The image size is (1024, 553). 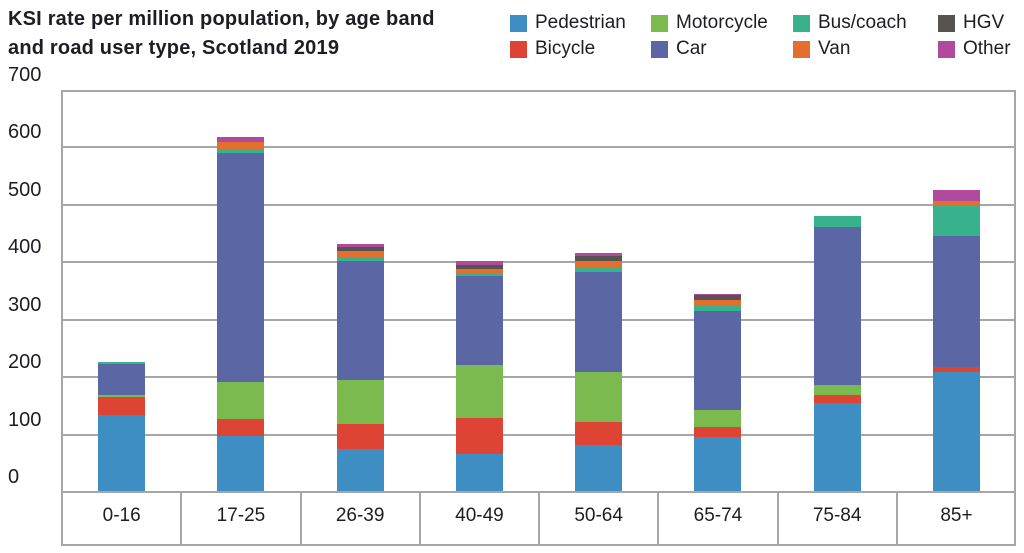 What do you see at coordinates (174, 48) in the screenshot?
I see `chart-title-line2: and road user type, Scotland 2019` at bounding box center [174, 48].